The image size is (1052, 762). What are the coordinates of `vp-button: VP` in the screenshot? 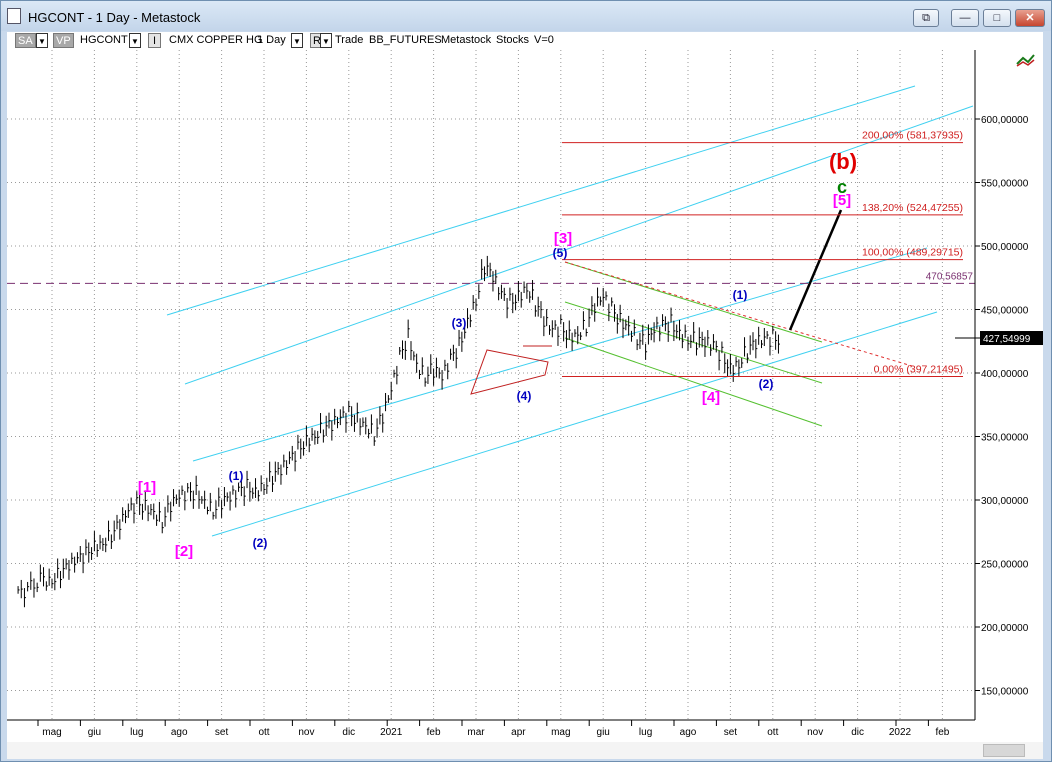 It's located at (63, 40).